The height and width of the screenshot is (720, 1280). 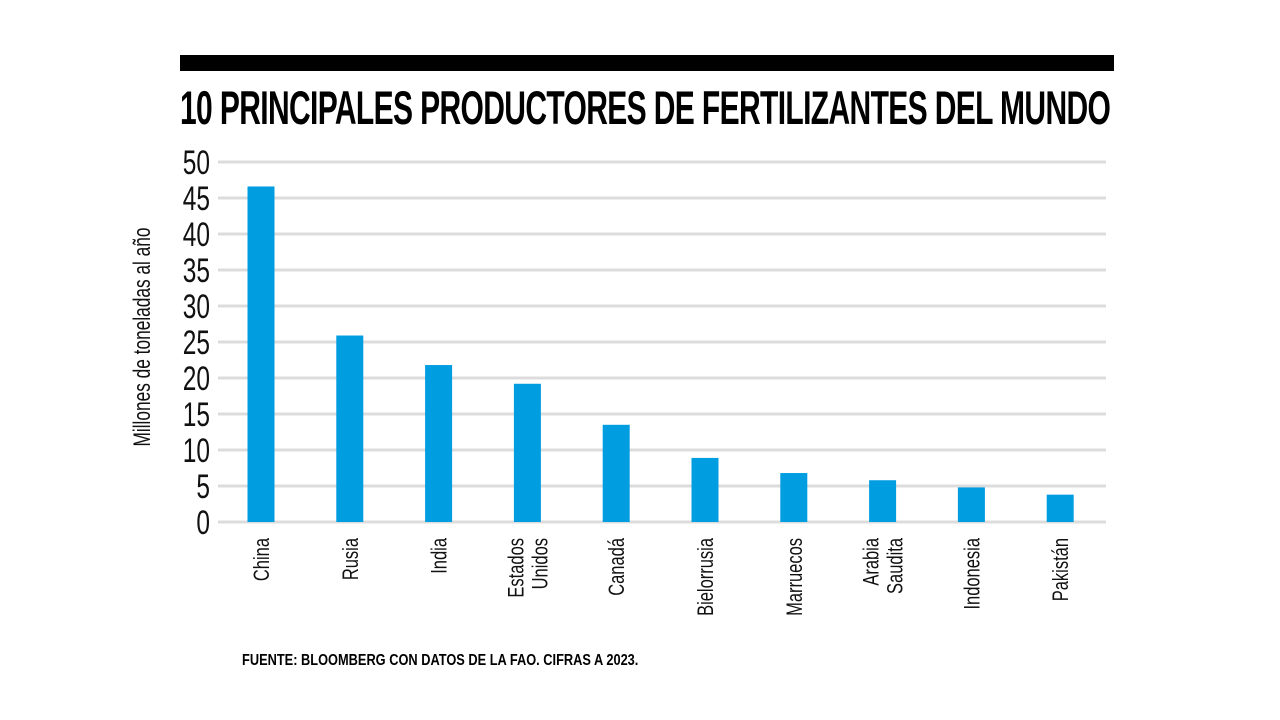 I want to click on y-tick-label: 15, so click(x=196, y=415).